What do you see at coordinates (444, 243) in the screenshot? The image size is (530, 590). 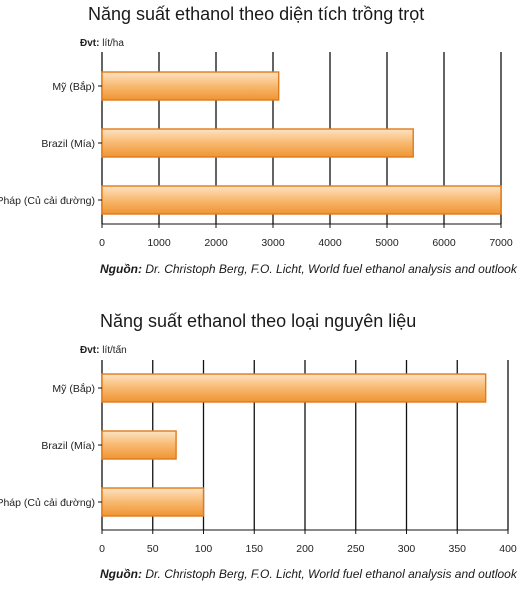 I see `chart1-tick-label: 6000` at bounding box center [444, 243].